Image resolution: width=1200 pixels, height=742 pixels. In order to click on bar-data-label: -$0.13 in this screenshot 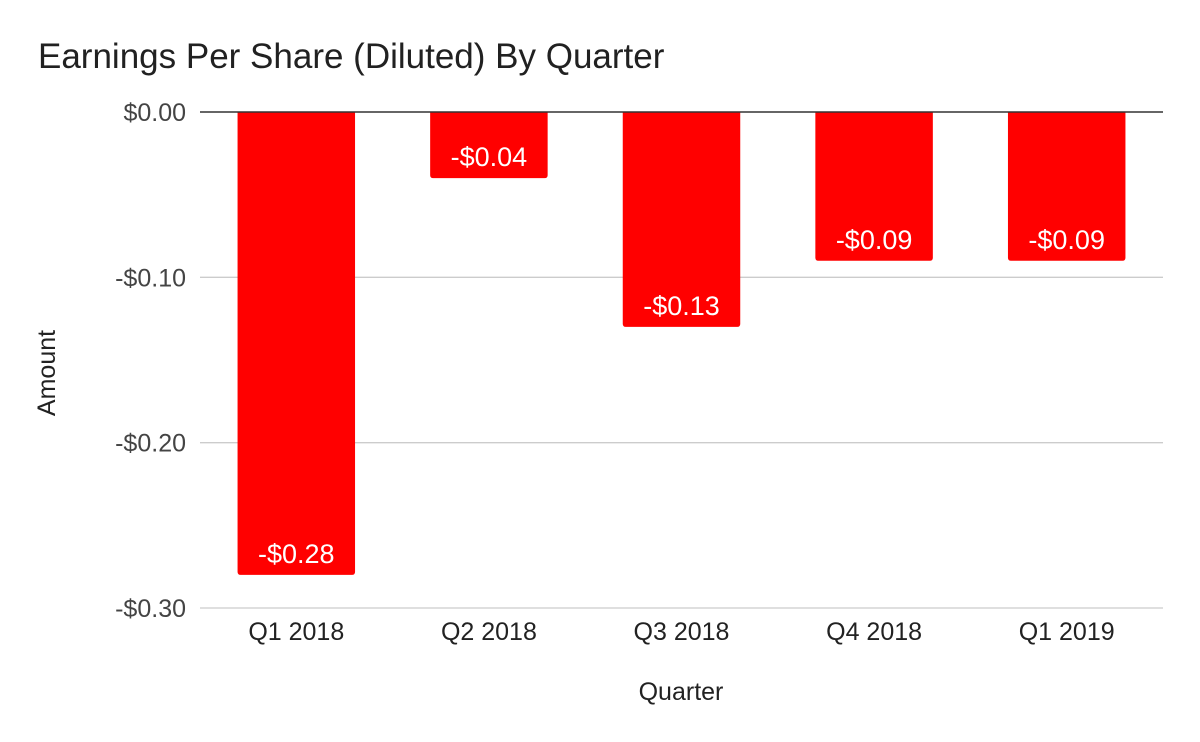, I will do `click(681, 306)`.